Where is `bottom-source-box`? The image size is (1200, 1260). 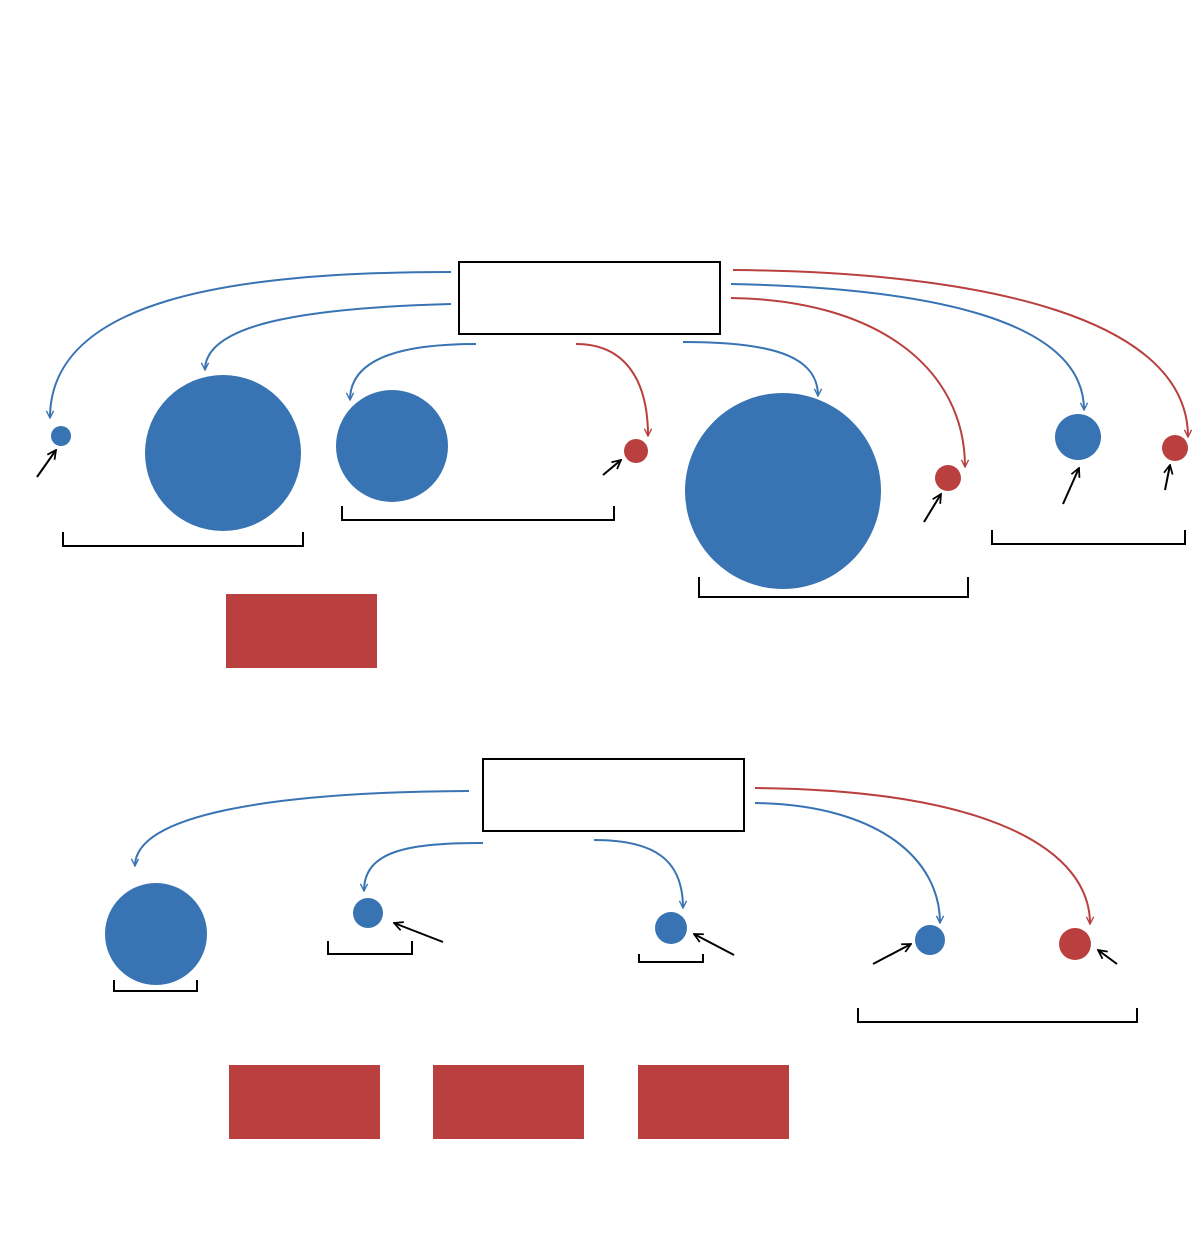 bottom-source-box is located at coordinates (613, 795).